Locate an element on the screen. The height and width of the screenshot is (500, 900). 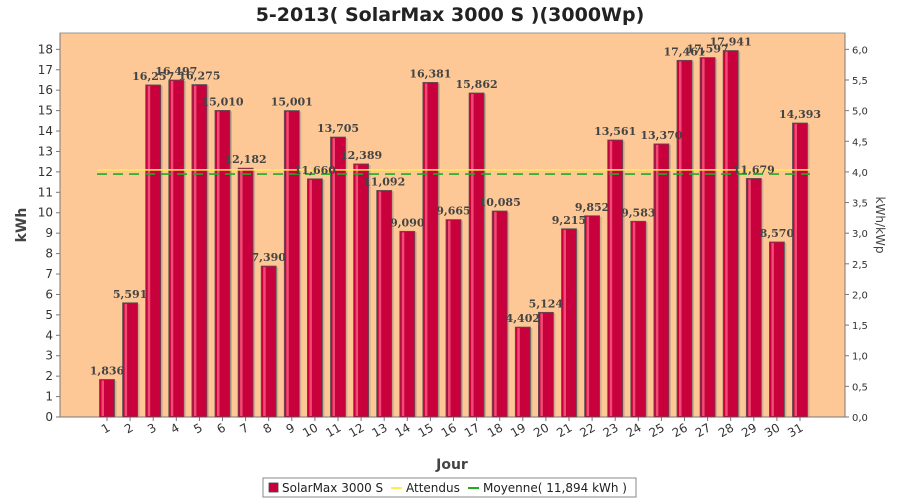
x-tick-label: 4 is located at coordinates (175, 428).